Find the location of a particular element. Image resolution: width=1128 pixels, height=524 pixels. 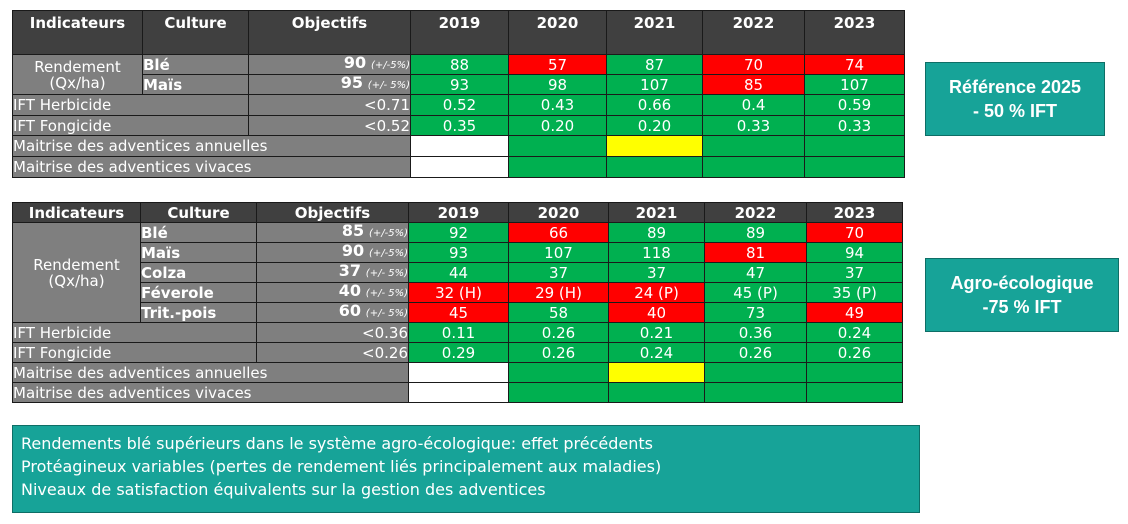

crop-name: Trit.-pois is located at coordinates (198, 312).